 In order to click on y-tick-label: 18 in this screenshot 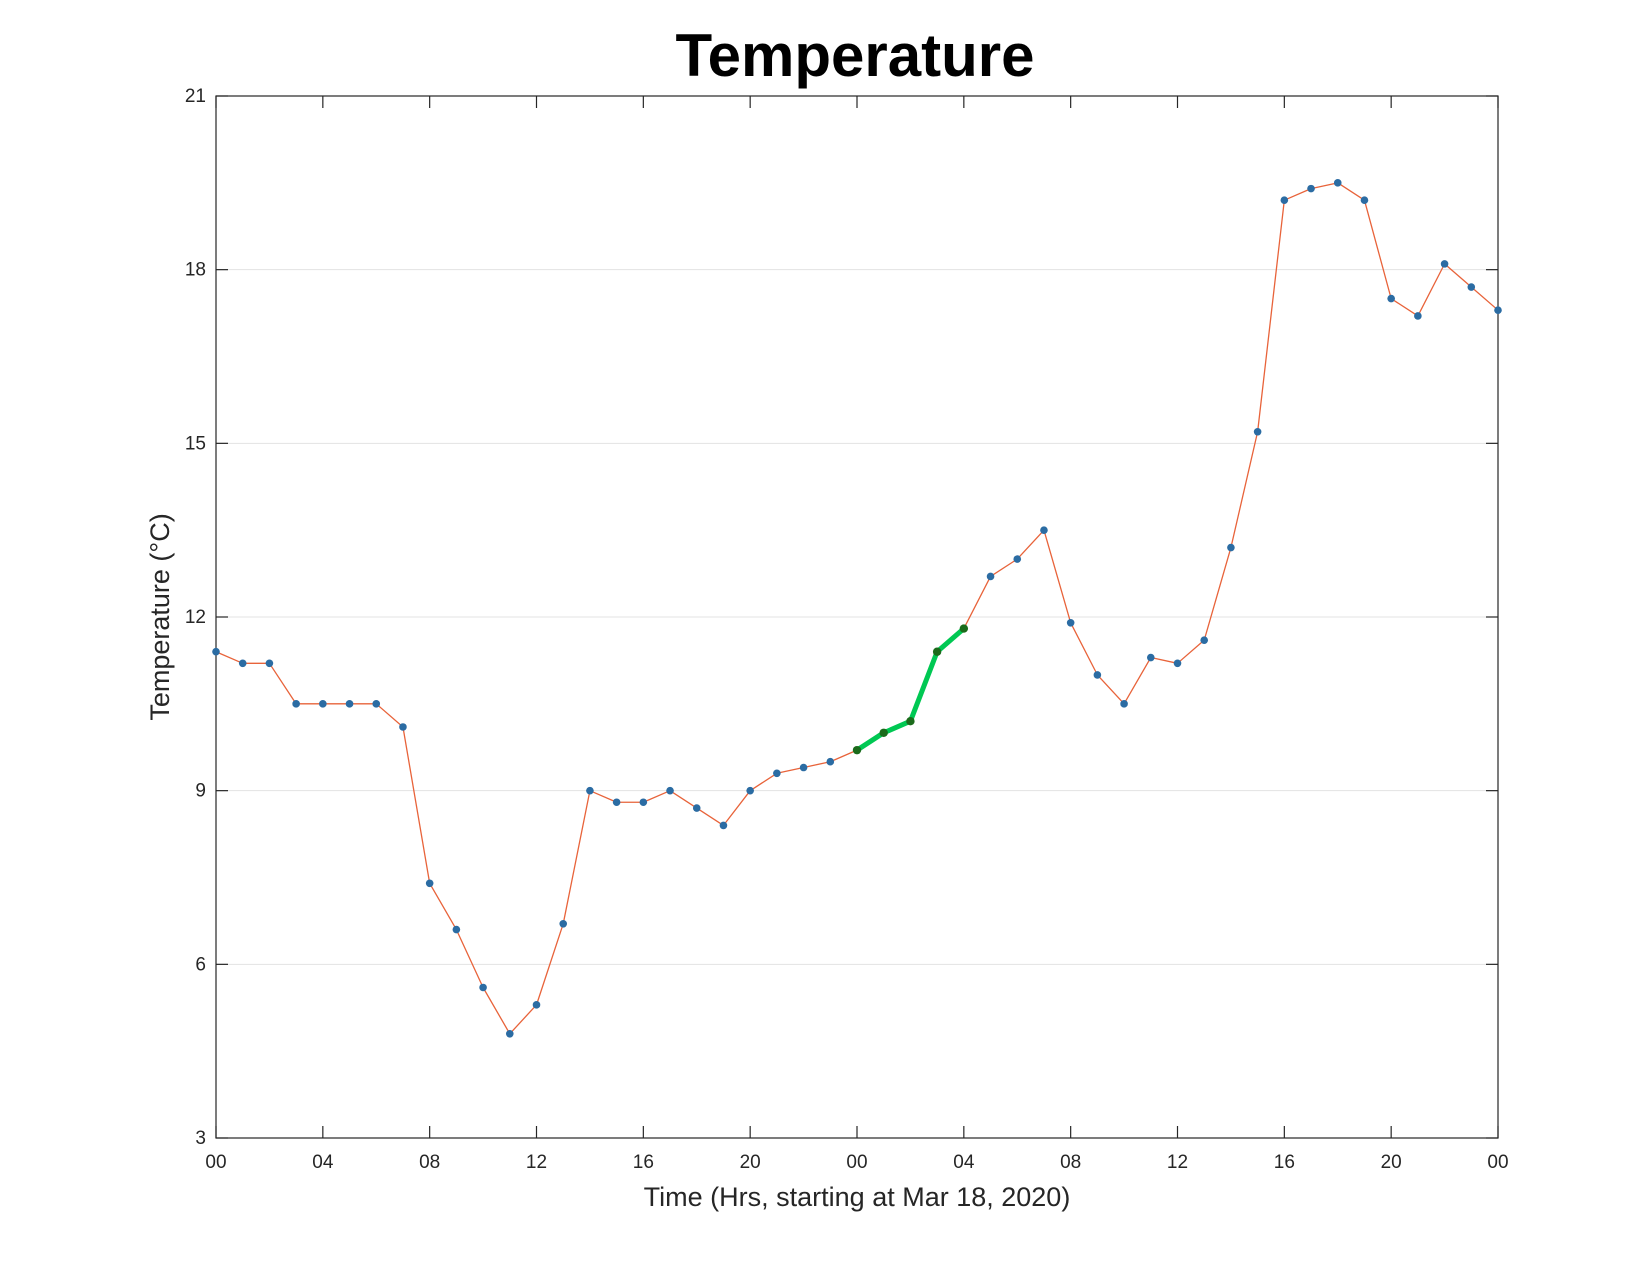, I will do `click(195, 270)`.